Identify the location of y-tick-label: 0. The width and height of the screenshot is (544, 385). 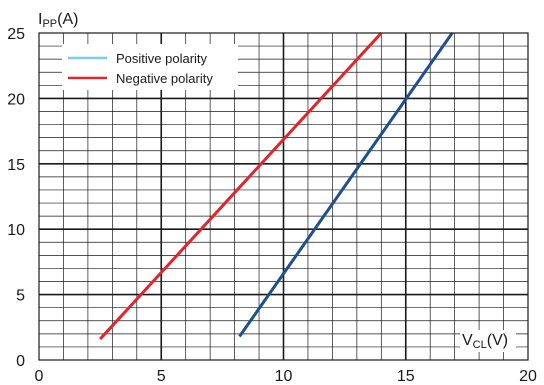
(20, 361).